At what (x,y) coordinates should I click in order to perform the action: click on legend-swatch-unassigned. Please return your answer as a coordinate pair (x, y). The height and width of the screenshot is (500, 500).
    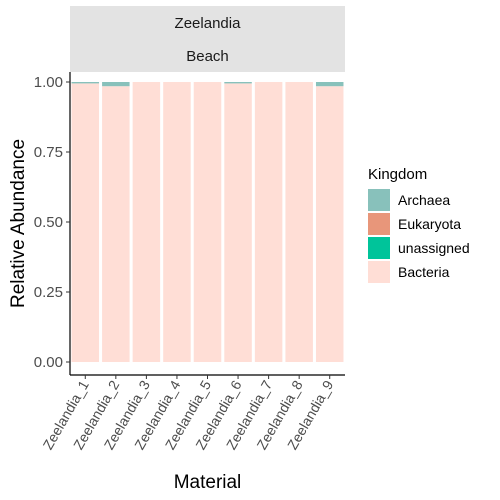
    Looking at the image, I should click on (379, 248).